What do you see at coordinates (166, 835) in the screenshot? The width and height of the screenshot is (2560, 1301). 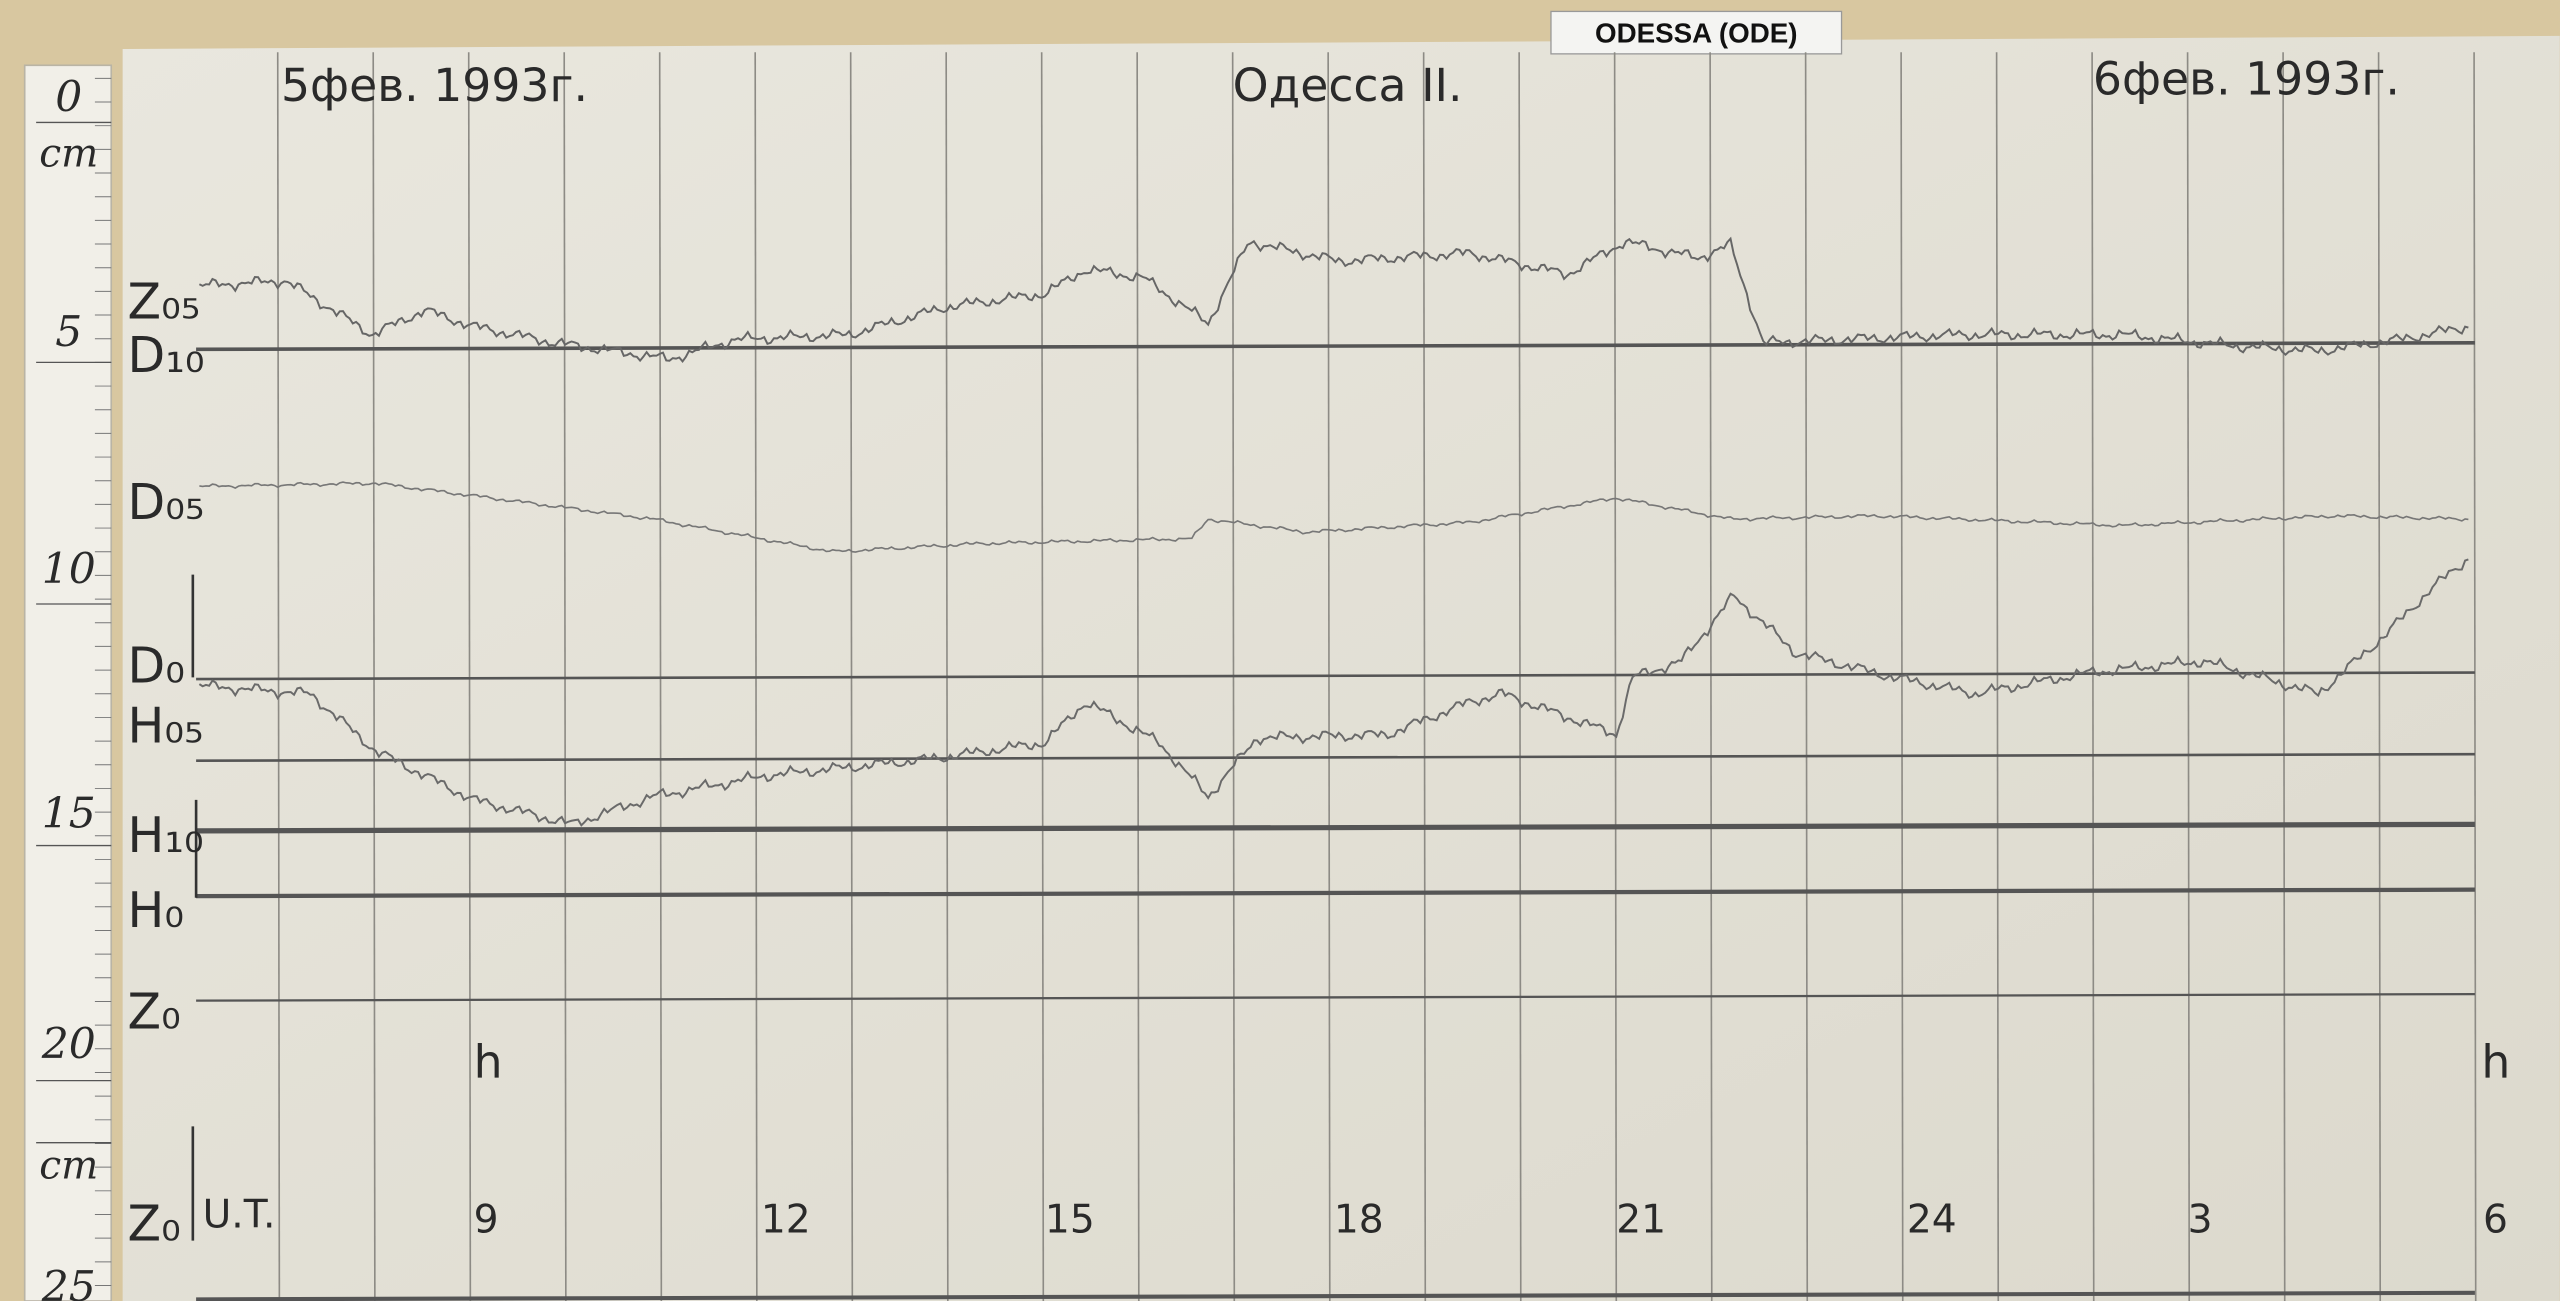 I see `trace-label: H₁₀` at bounding box center [166, 835].